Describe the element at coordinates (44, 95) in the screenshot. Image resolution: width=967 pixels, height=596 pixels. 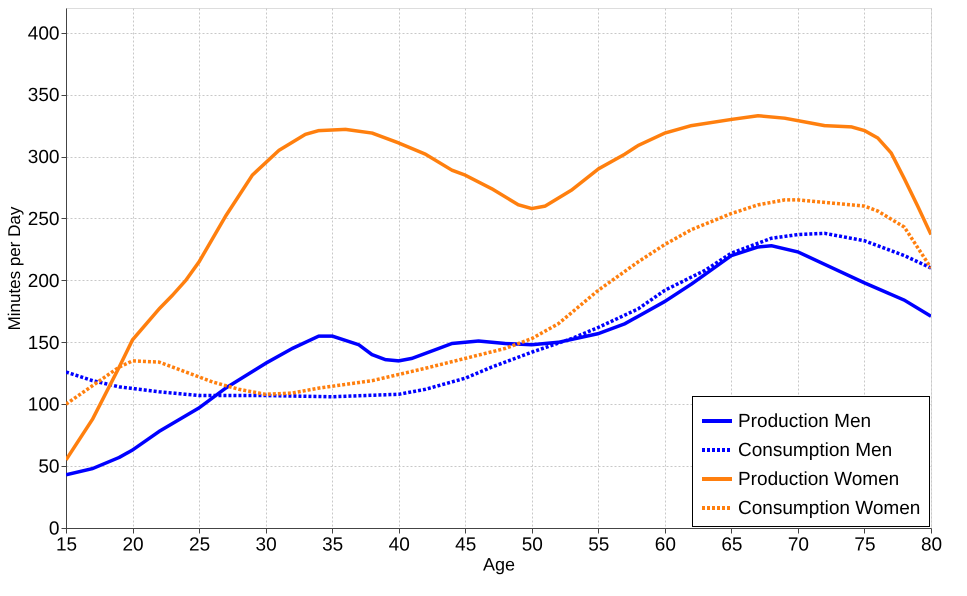
I see `y-tick-label: 350` at that location.